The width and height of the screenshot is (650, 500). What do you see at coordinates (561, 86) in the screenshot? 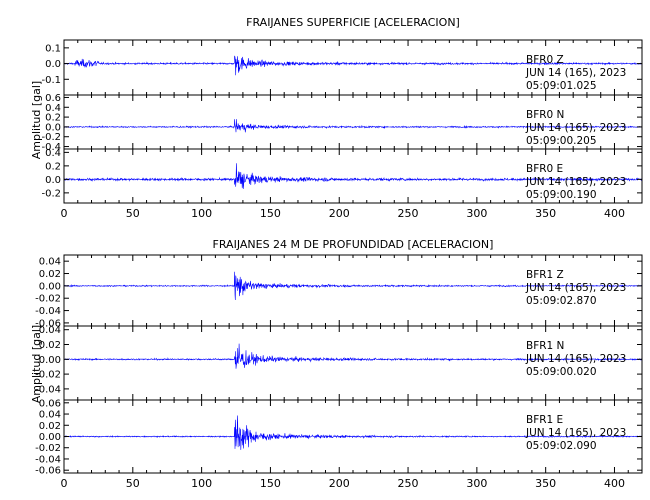
I see `station-time: 05:09:01.025` at bounding box center [561, 86].